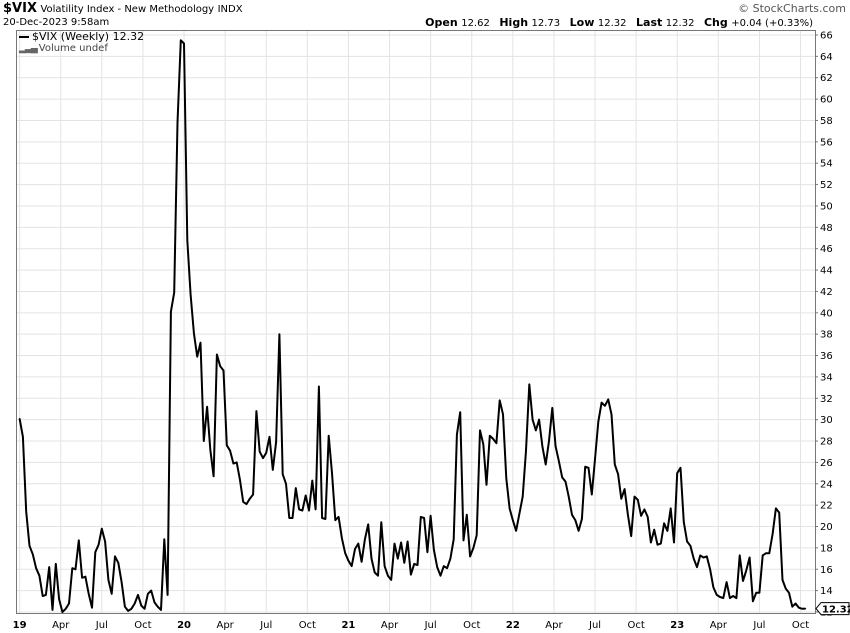 The image size is (850, 633). I want to click on y-tick-label: 64, so click(826, 57).